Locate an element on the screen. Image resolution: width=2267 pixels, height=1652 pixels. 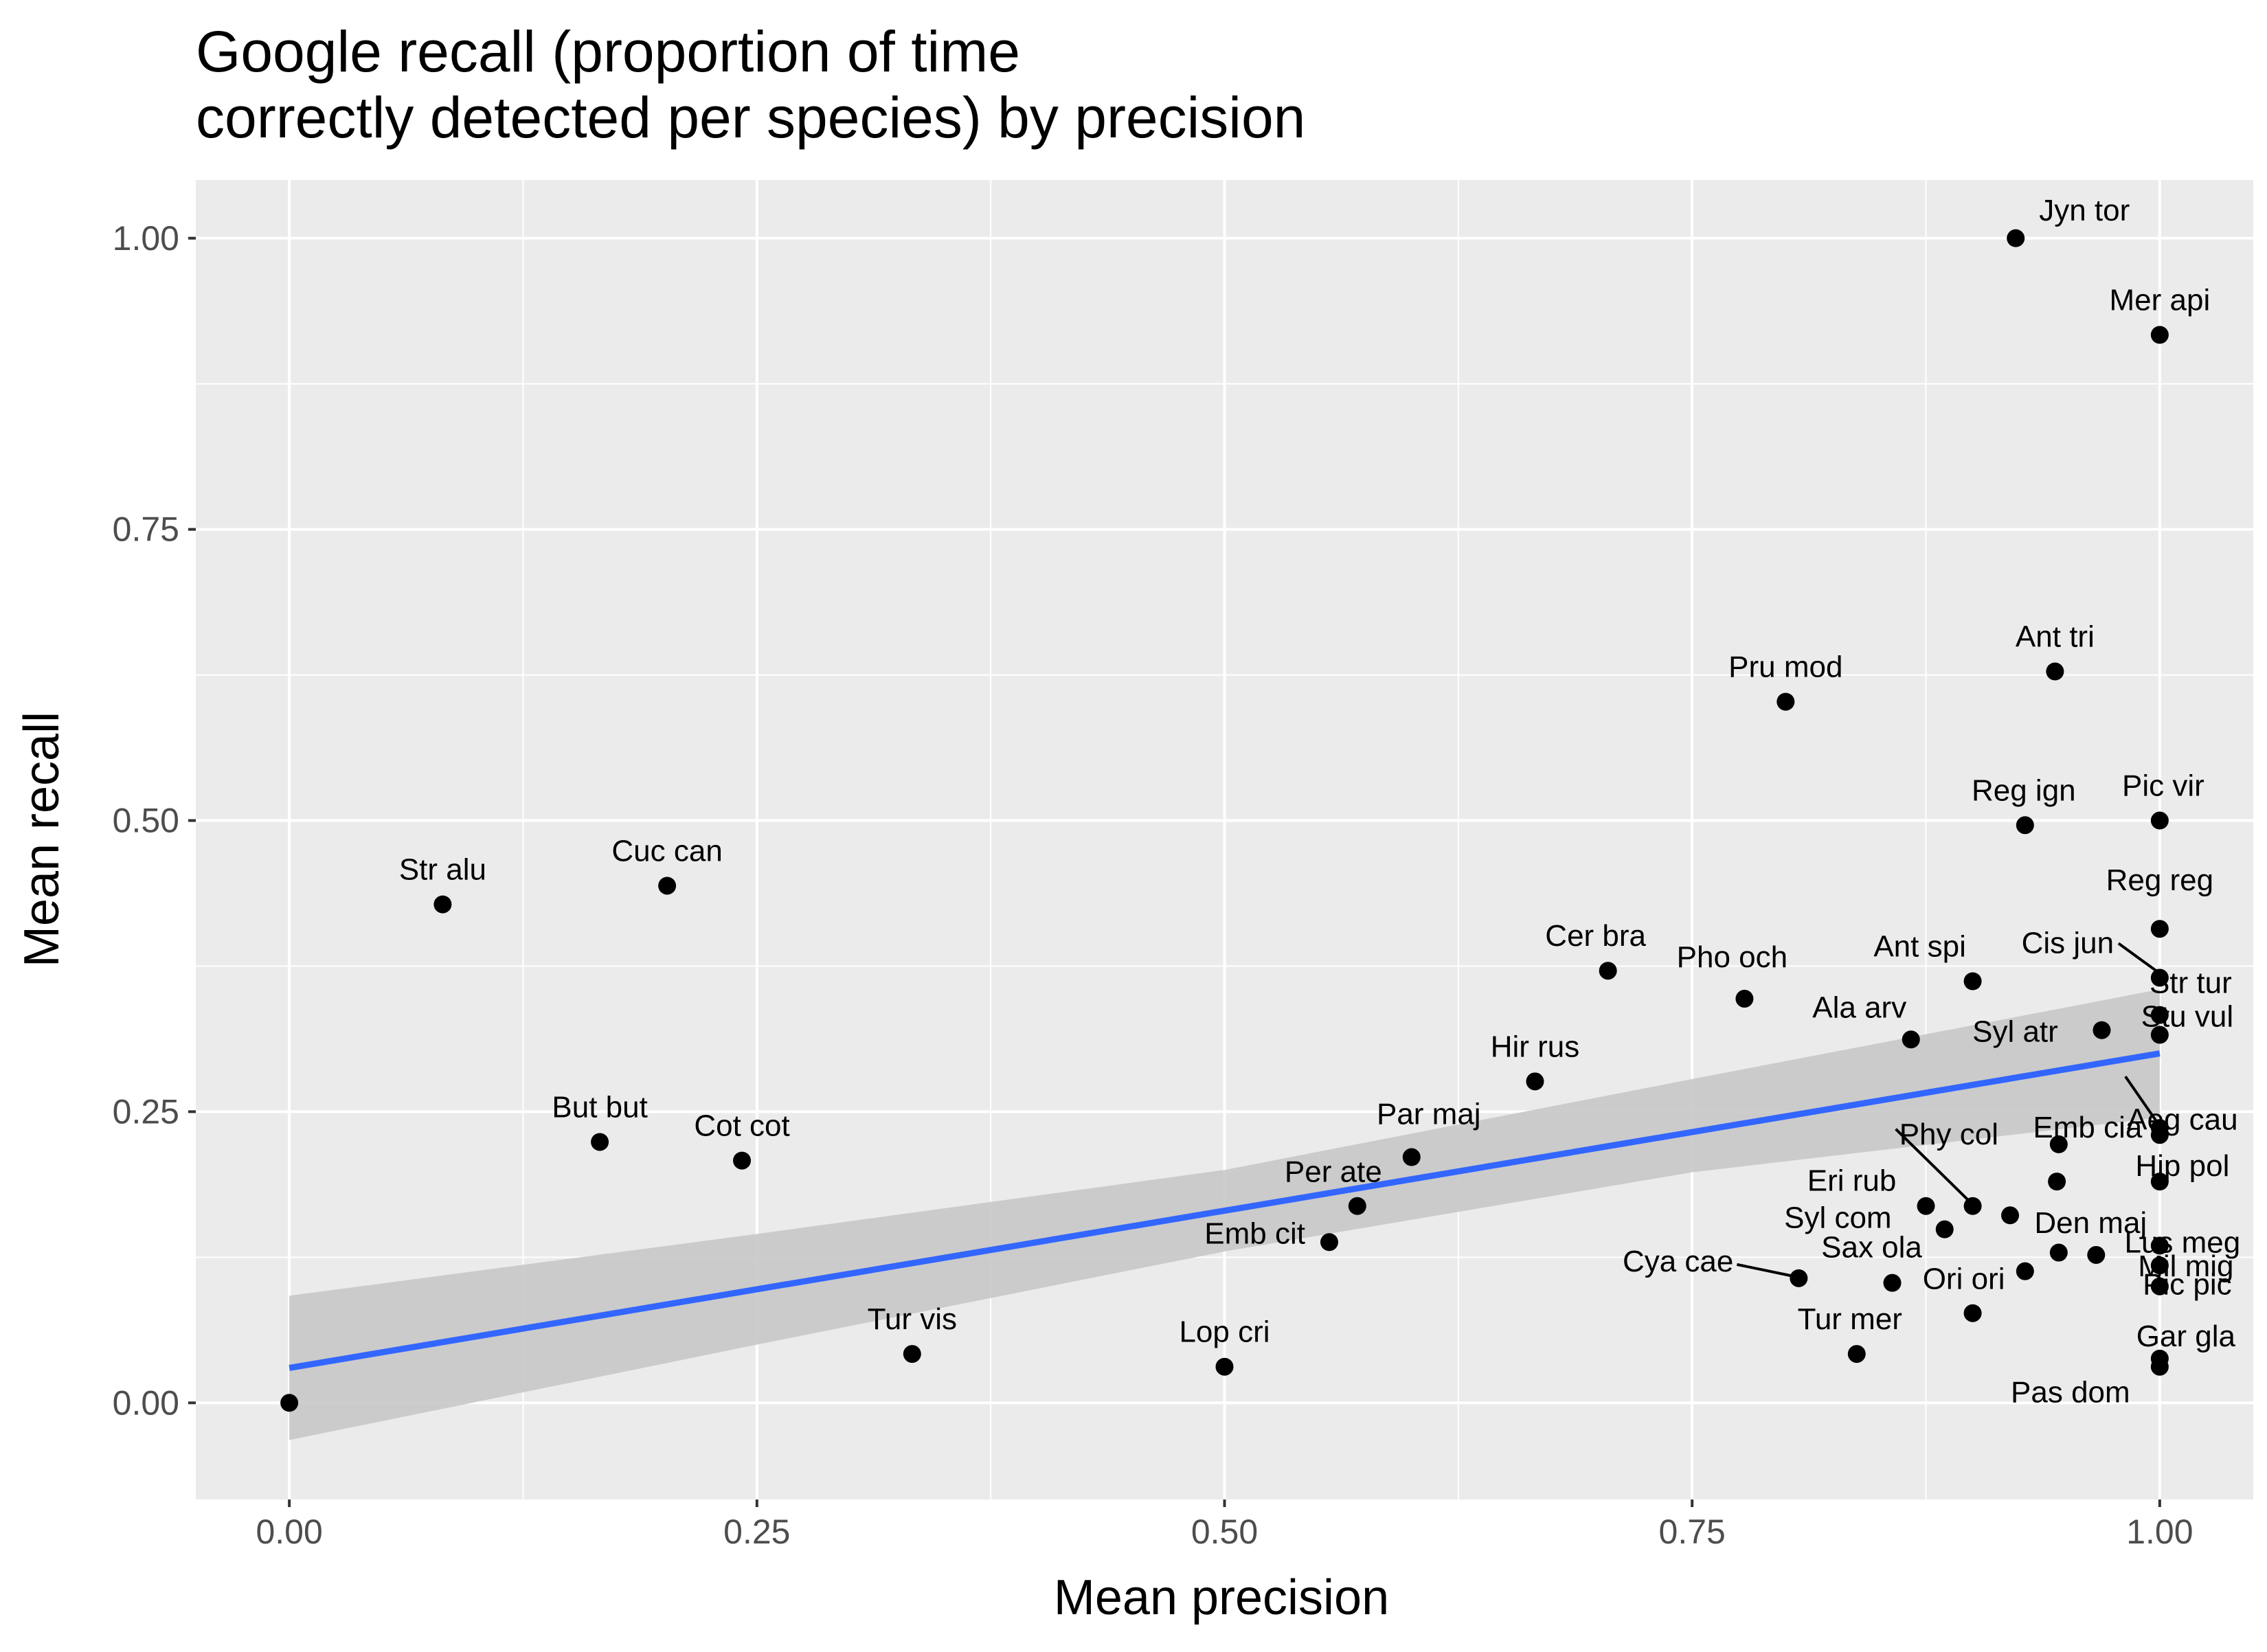
point-label: Ant spi is located at coordinates (1919, 947).